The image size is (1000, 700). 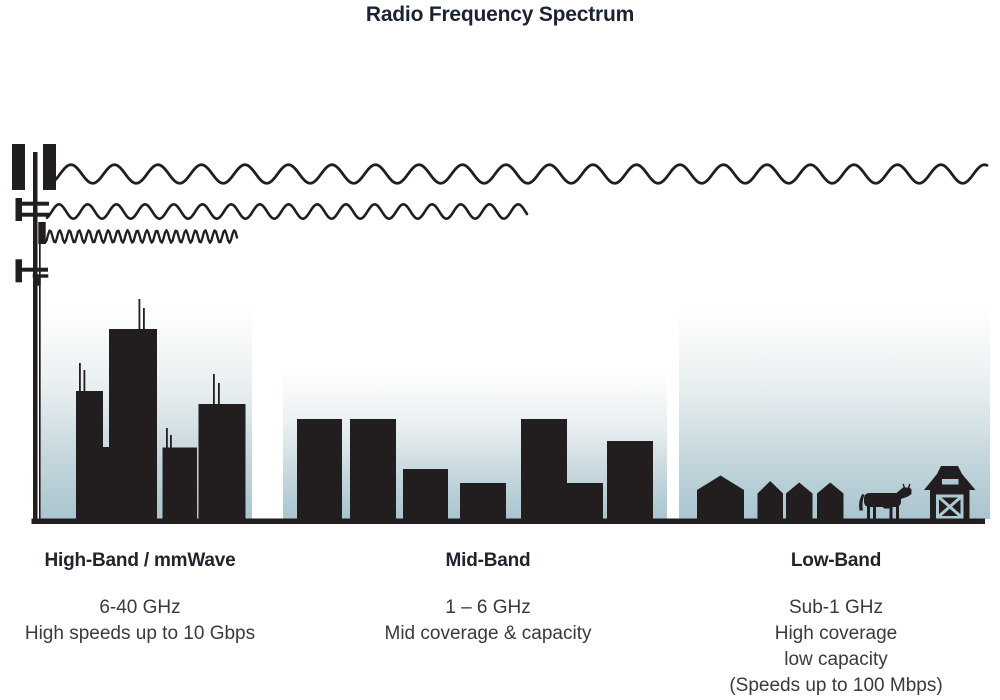 I want to click on barn-loft-window, so click(x=950, y=482).